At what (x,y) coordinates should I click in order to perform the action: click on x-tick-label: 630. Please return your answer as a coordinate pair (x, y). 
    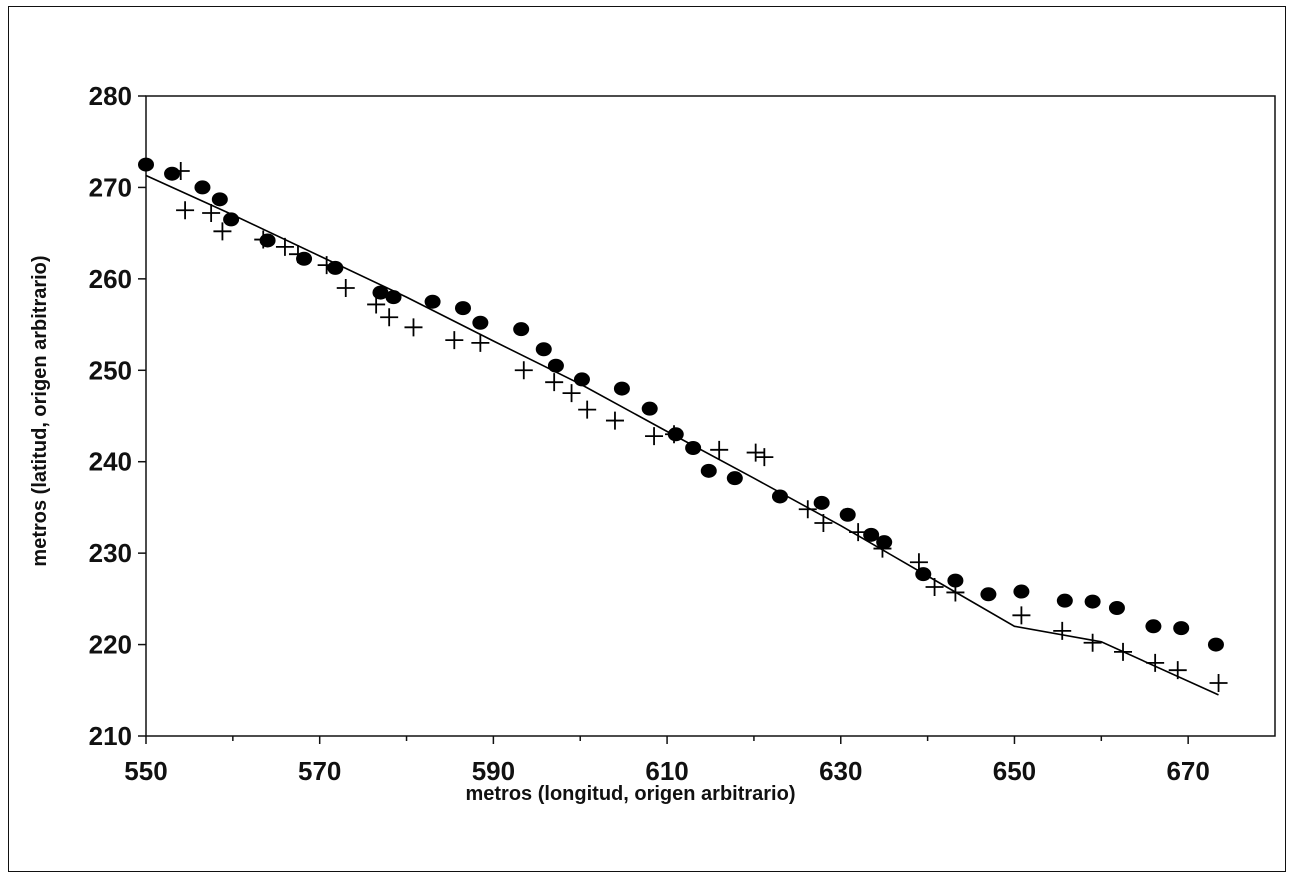
    Looking at the image, I should click on (840, 771).